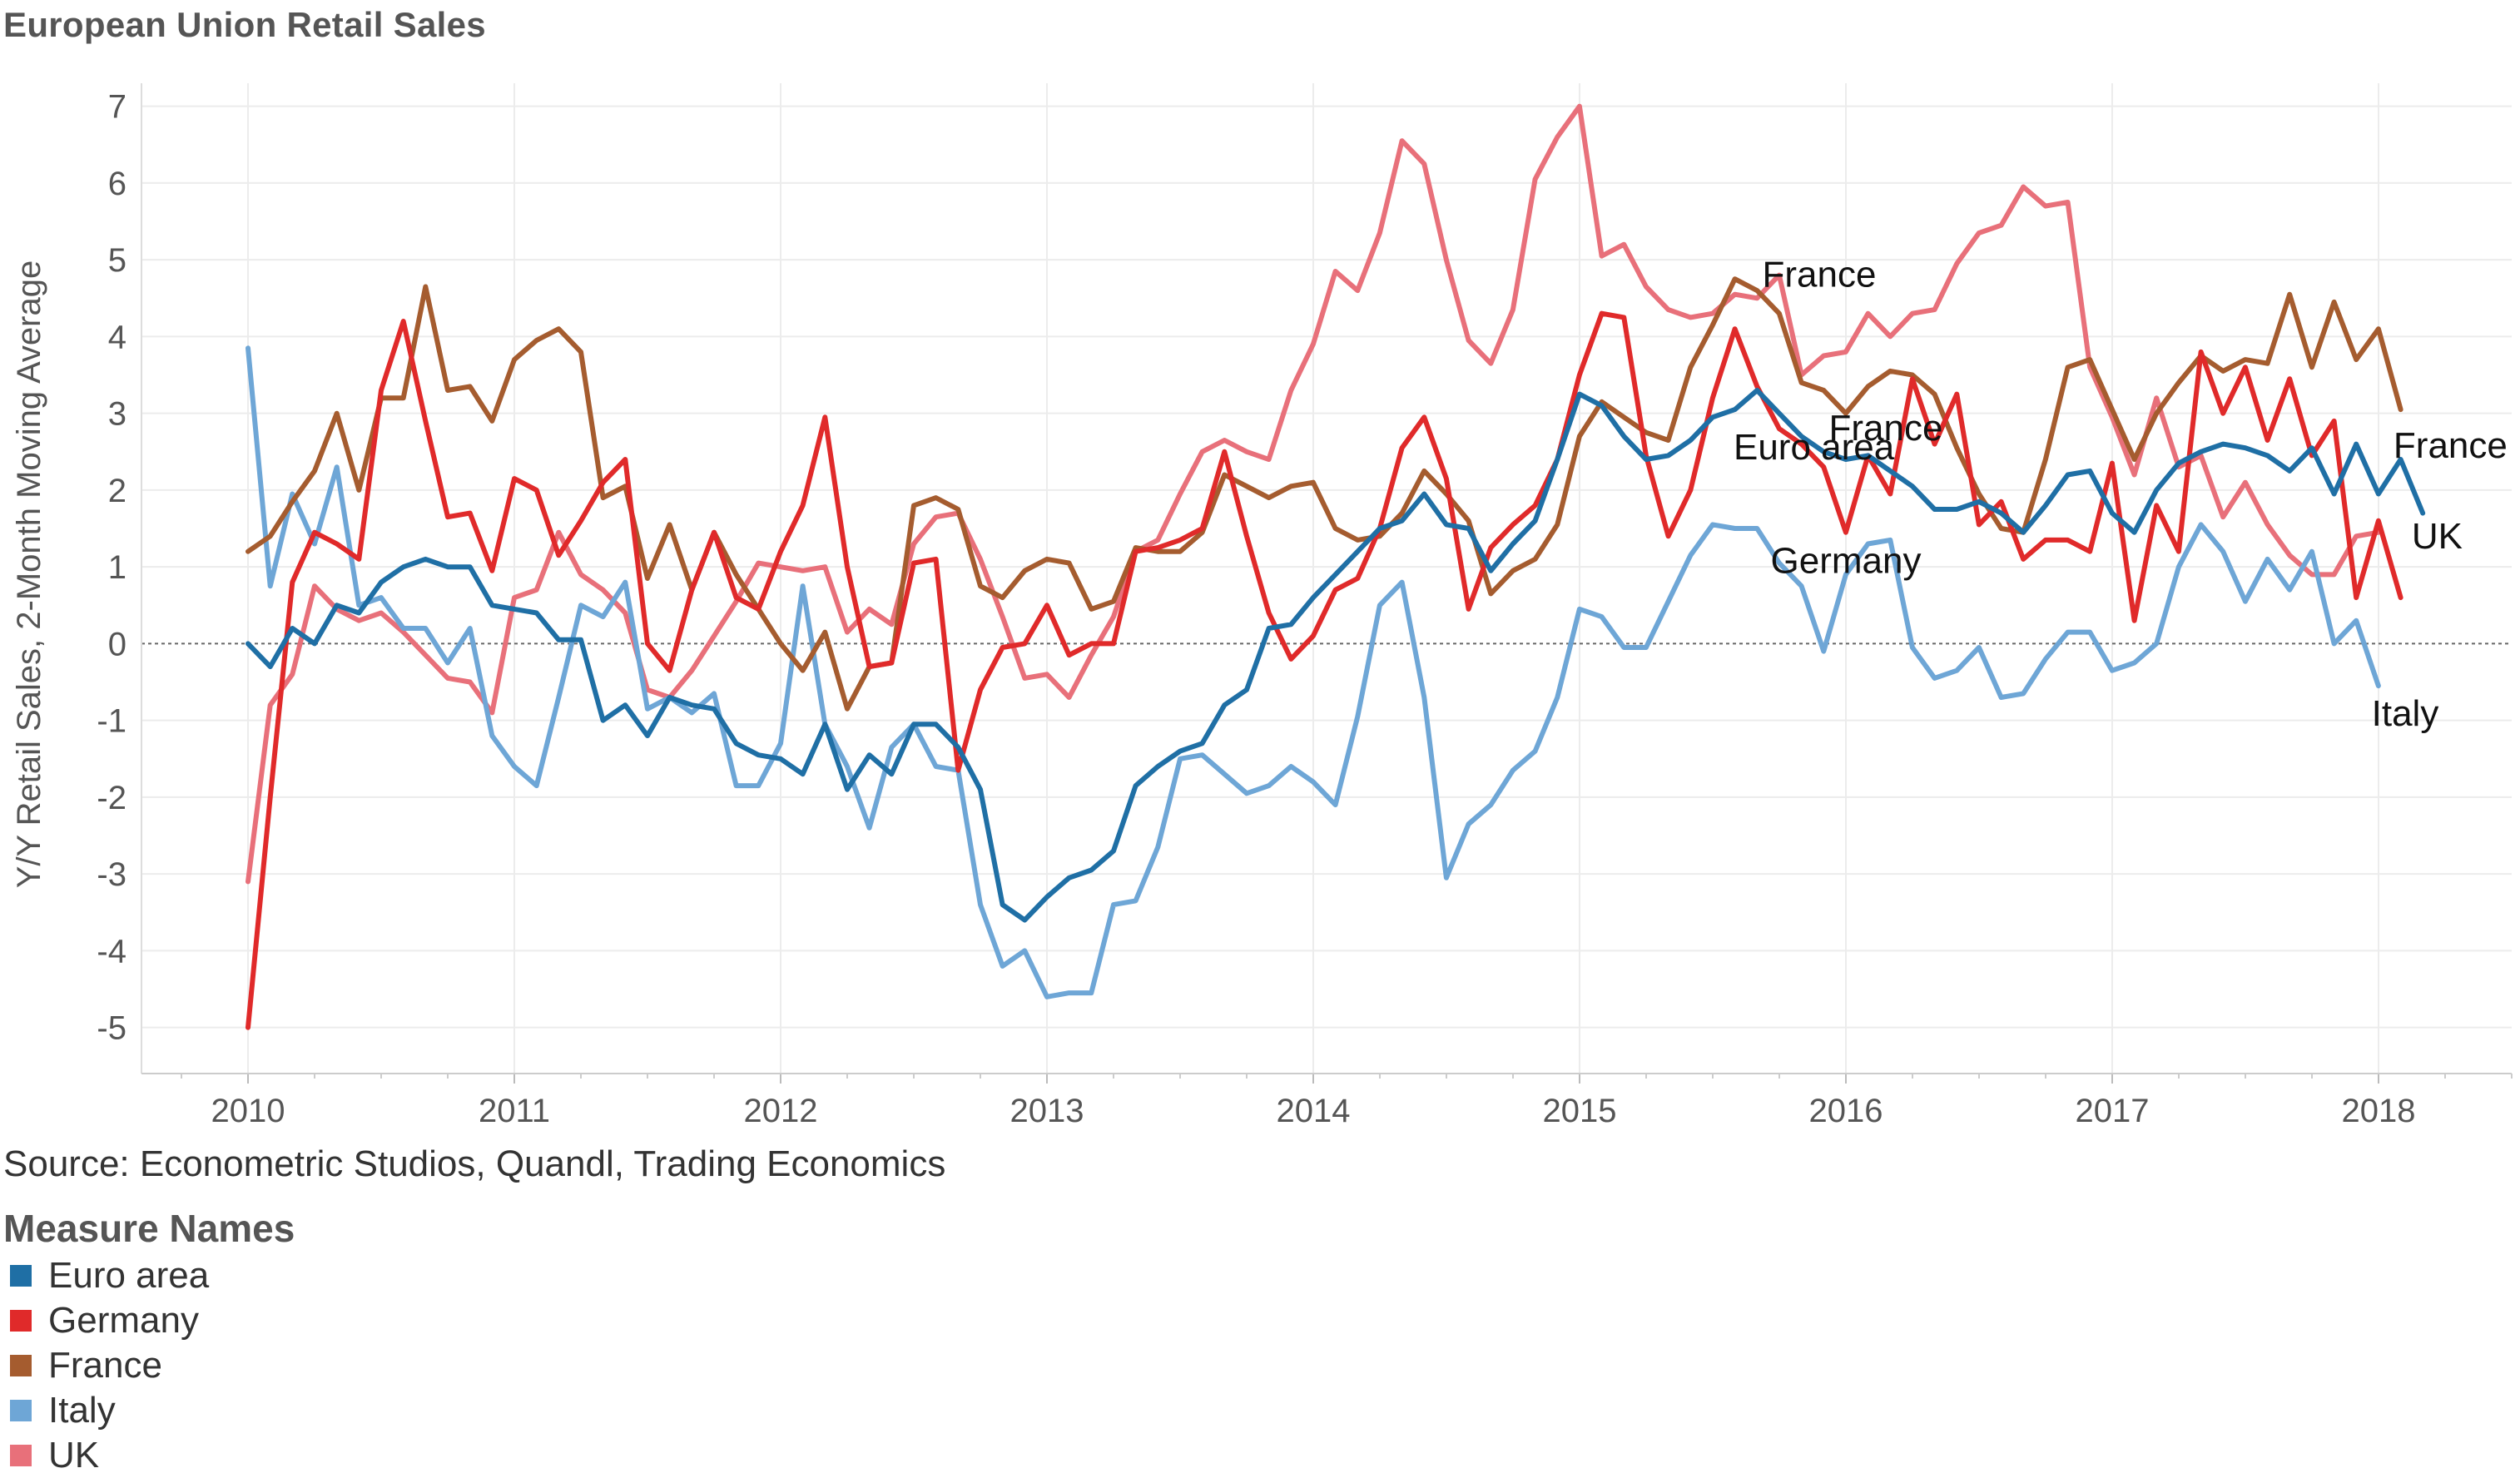 This screenshot has width=2520, height=1478. I want to click on y-tick-label: -2, so click(111, 798).